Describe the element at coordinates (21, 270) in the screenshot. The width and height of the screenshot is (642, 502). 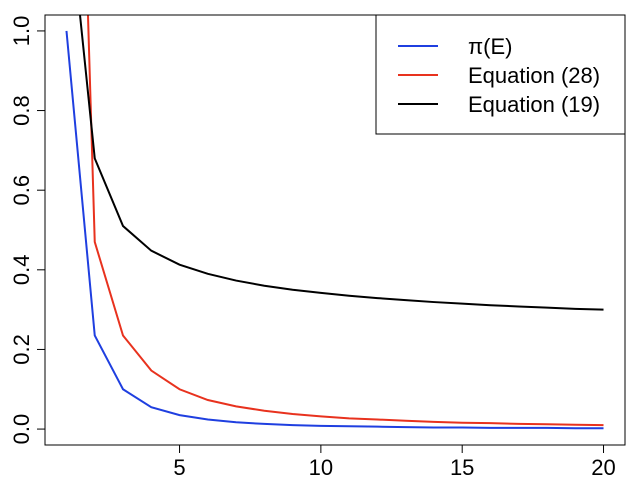
I see `y-tick-label: 0.4` at that location.